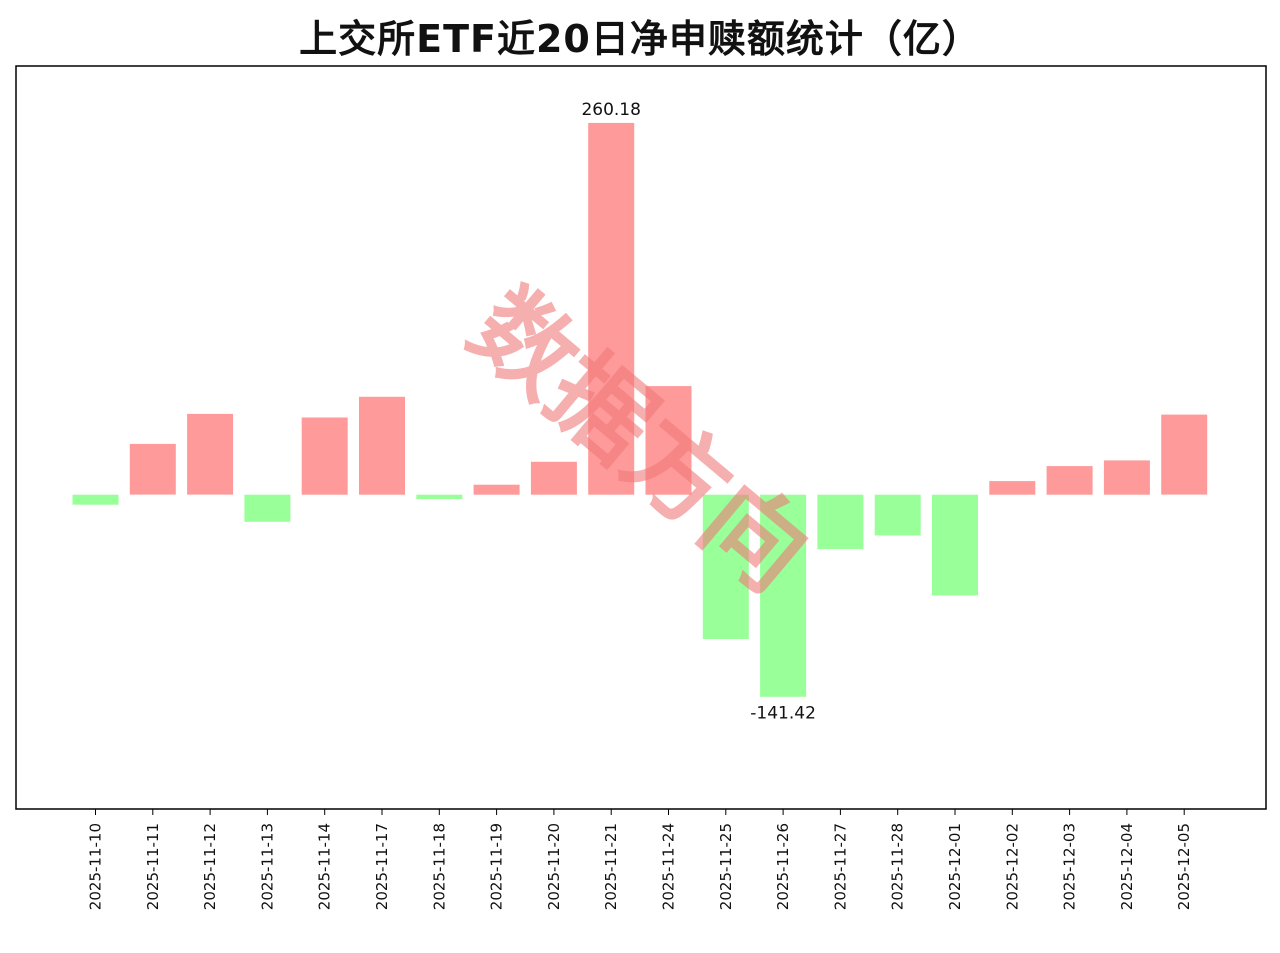  Describe the element at coordinates (1127, 866) in the screenshot. I see `x-tick-label: 2025-12-04` at that location.